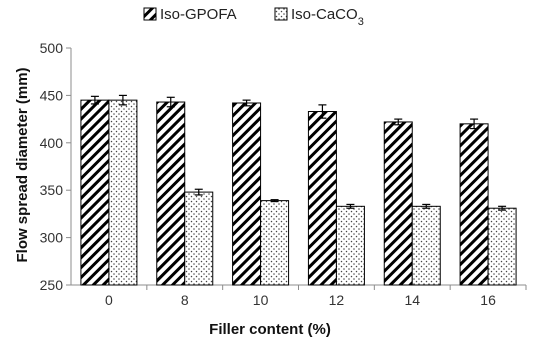 Image resolution: width=536 pixels, height=347 pixels. I want to click on legend: Iso-GPOFA Iso-CaCO3, so click(253, 17).